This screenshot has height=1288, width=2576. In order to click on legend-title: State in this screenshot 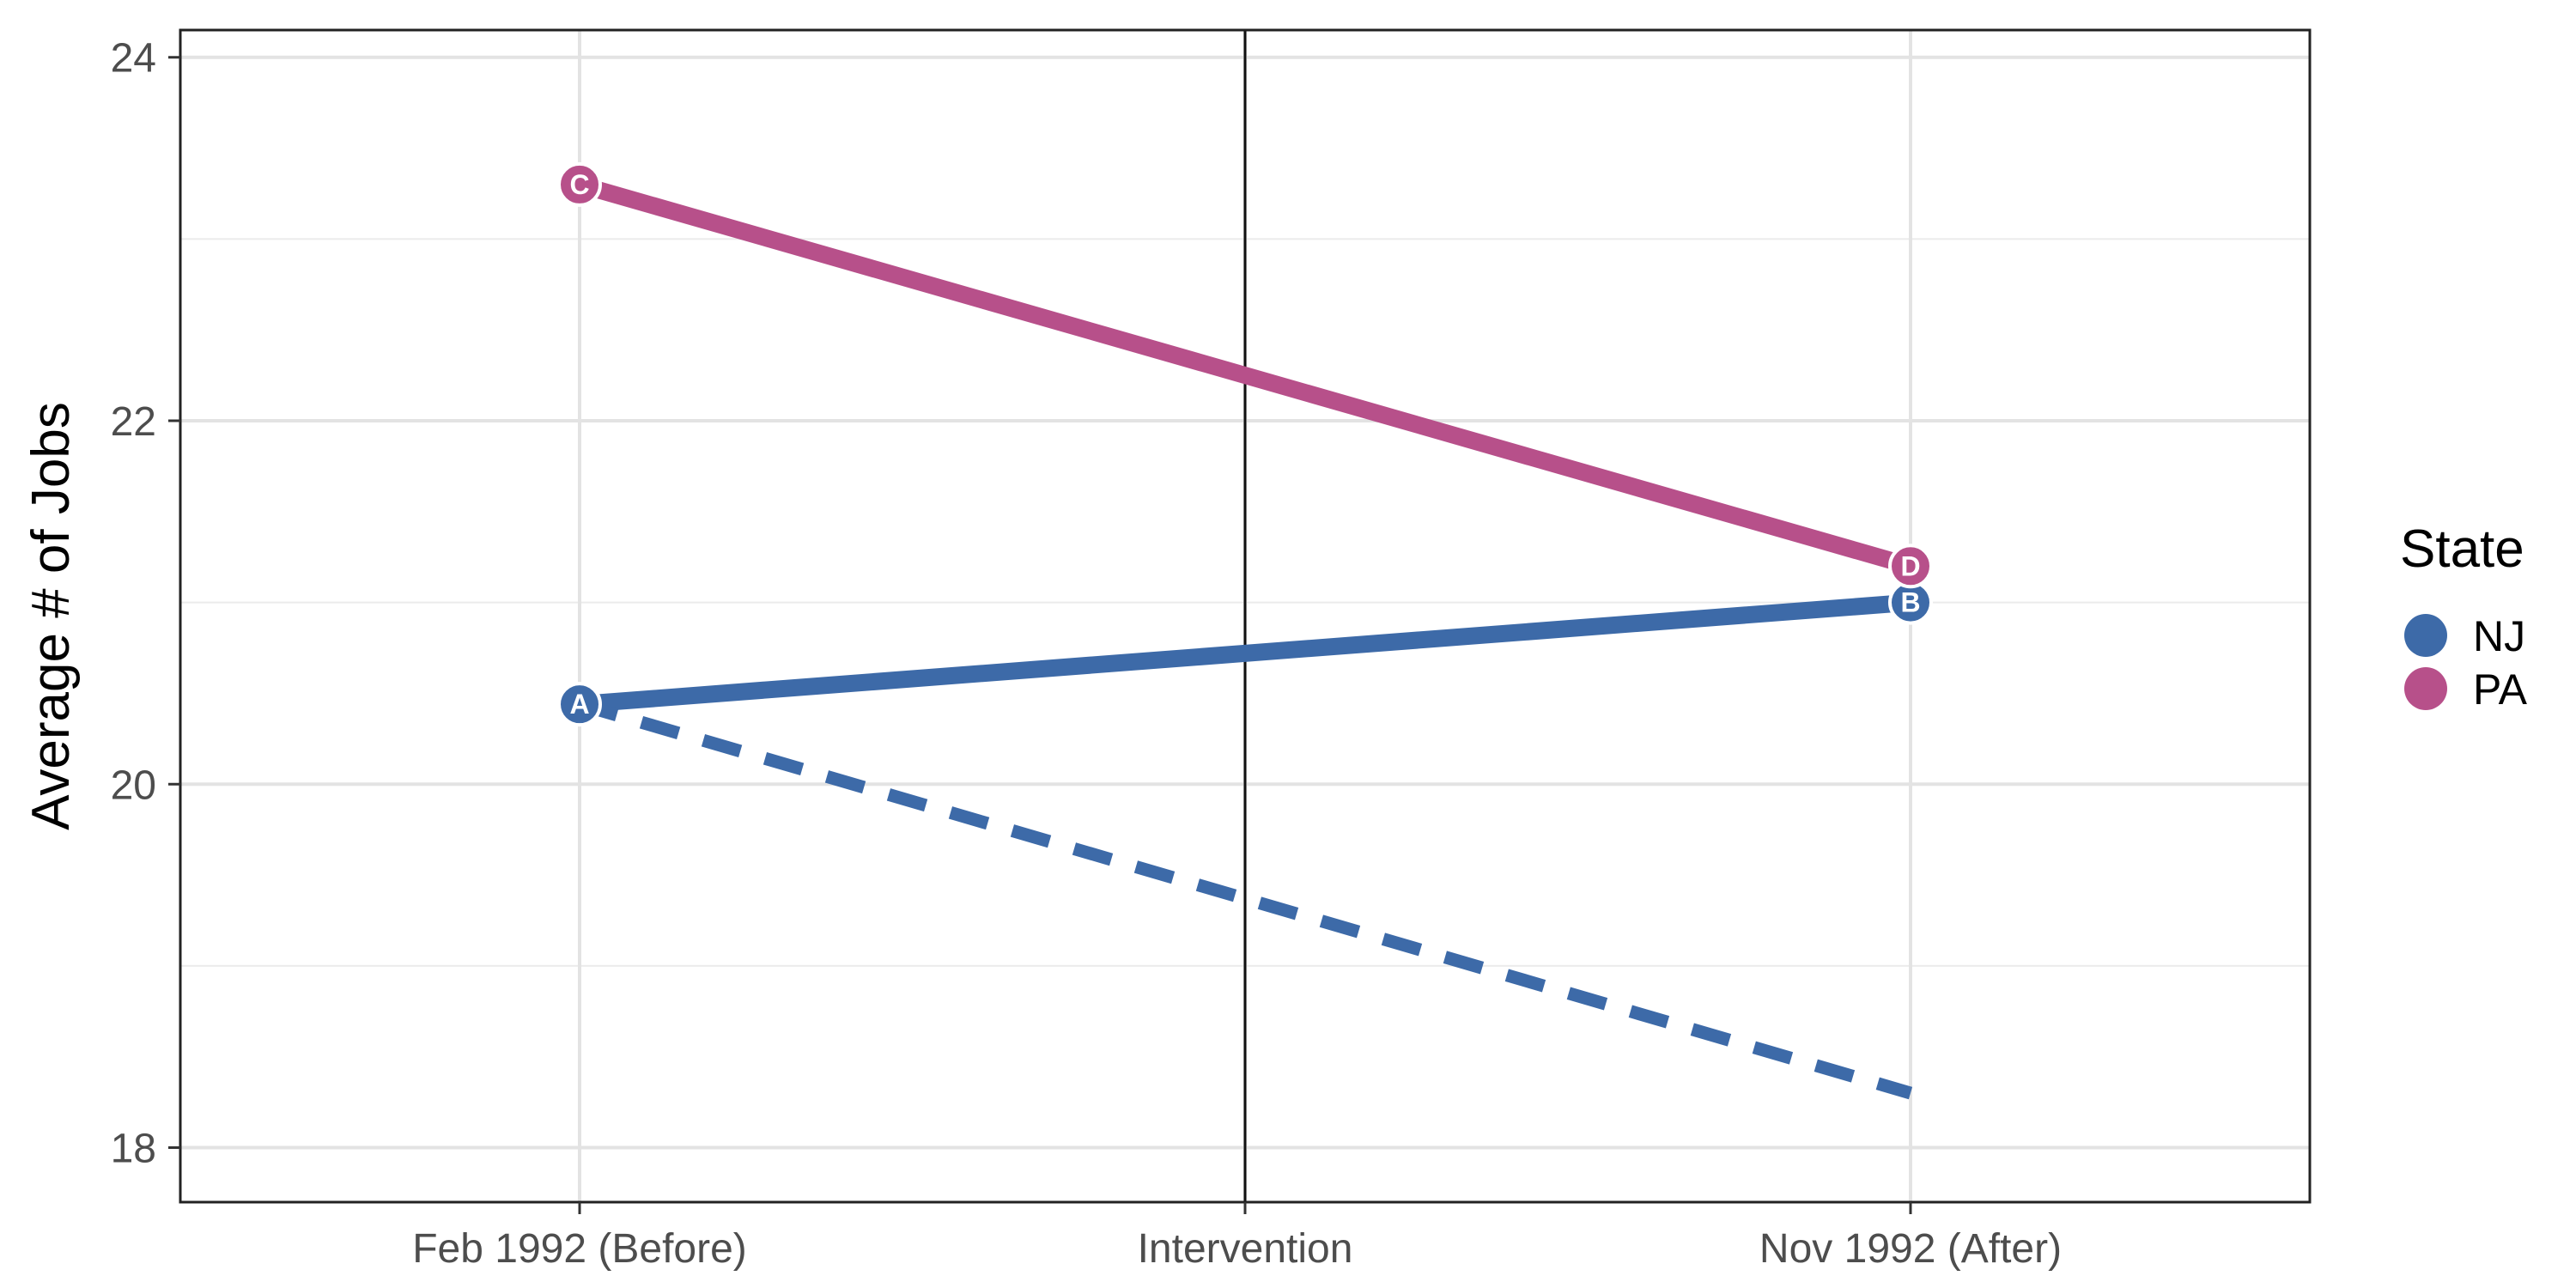, I will do `click(2462, 549)`.